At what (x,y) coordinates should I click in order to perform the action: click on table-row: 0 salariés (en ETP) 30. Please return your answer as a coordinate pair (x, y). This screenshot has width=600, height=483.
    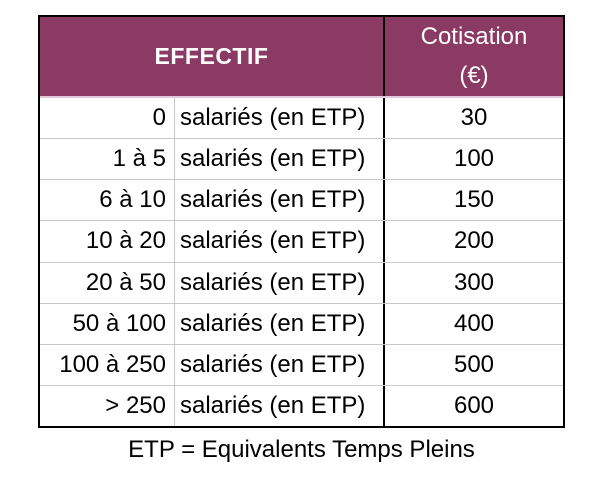
    Looking at the image, I should click on (301, 119).